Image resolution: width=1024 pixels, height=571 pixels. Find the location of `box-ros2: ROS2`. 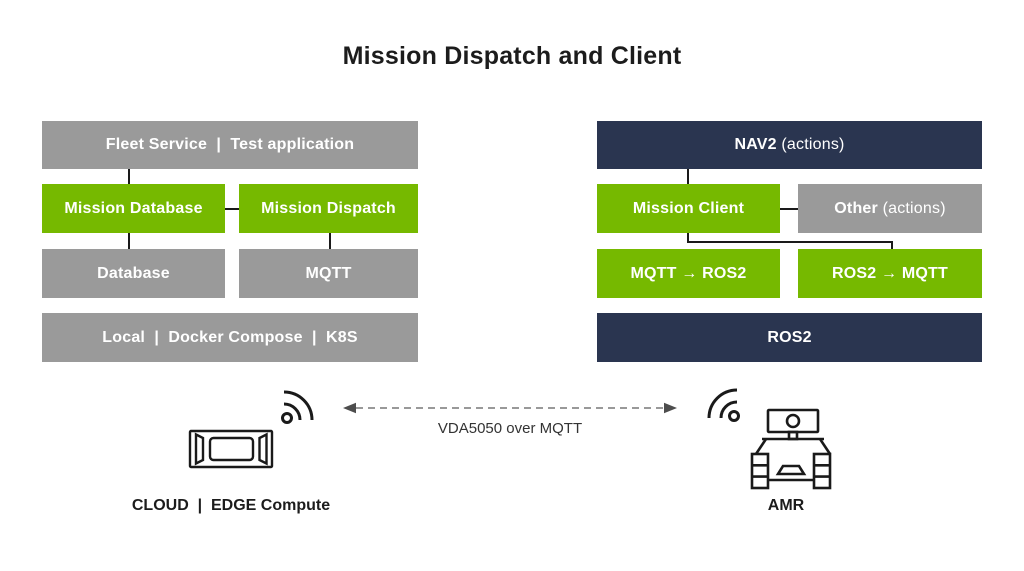

box-ros2: ROS2 is located at coordinates (789, 337).